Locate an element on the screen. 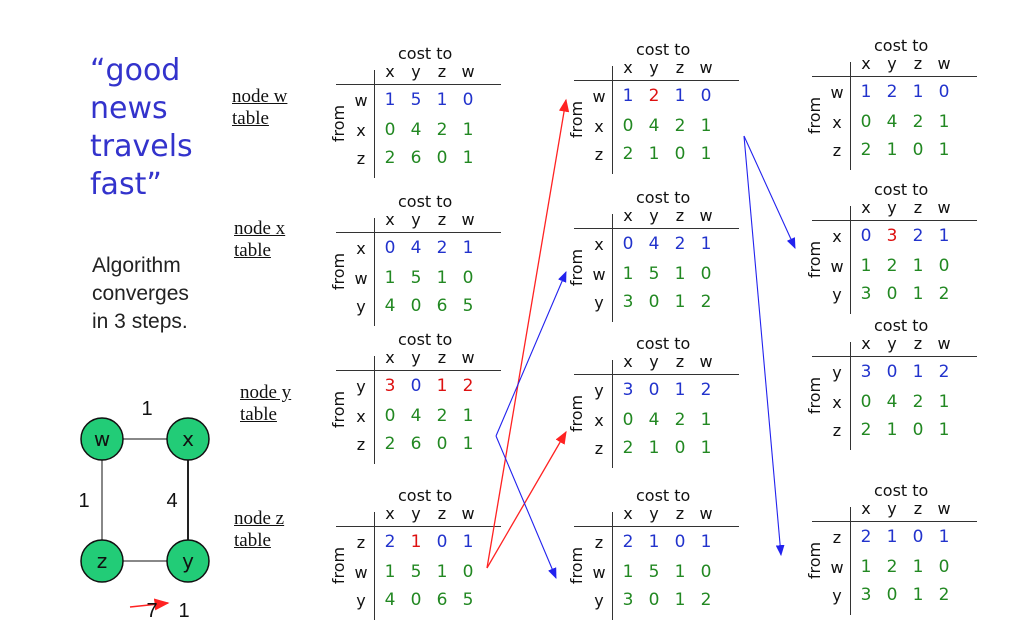 This screenshot has height=640, width=1035. new-cost: 1 is located at coordinates (183, 611).